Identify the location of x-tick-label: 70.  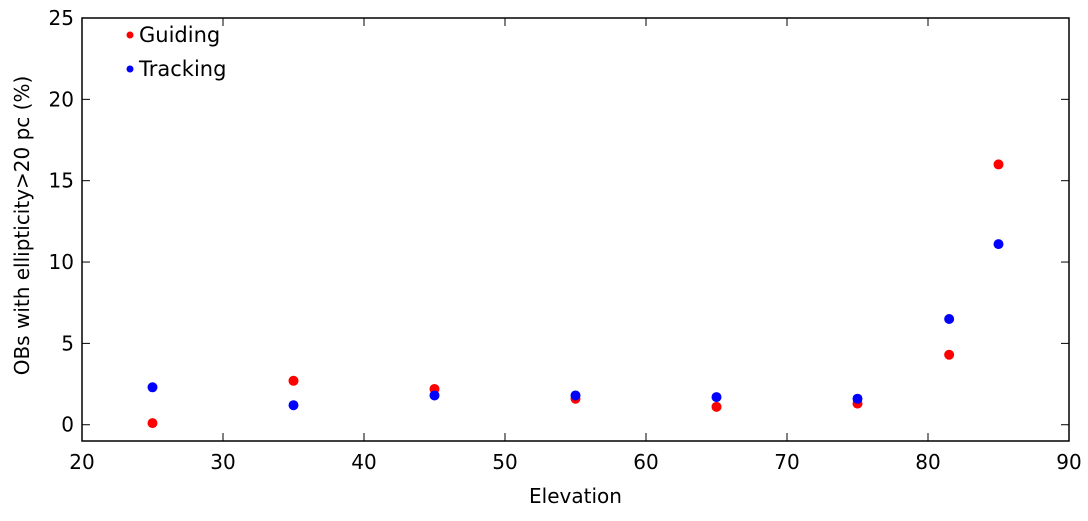
(786, 462).